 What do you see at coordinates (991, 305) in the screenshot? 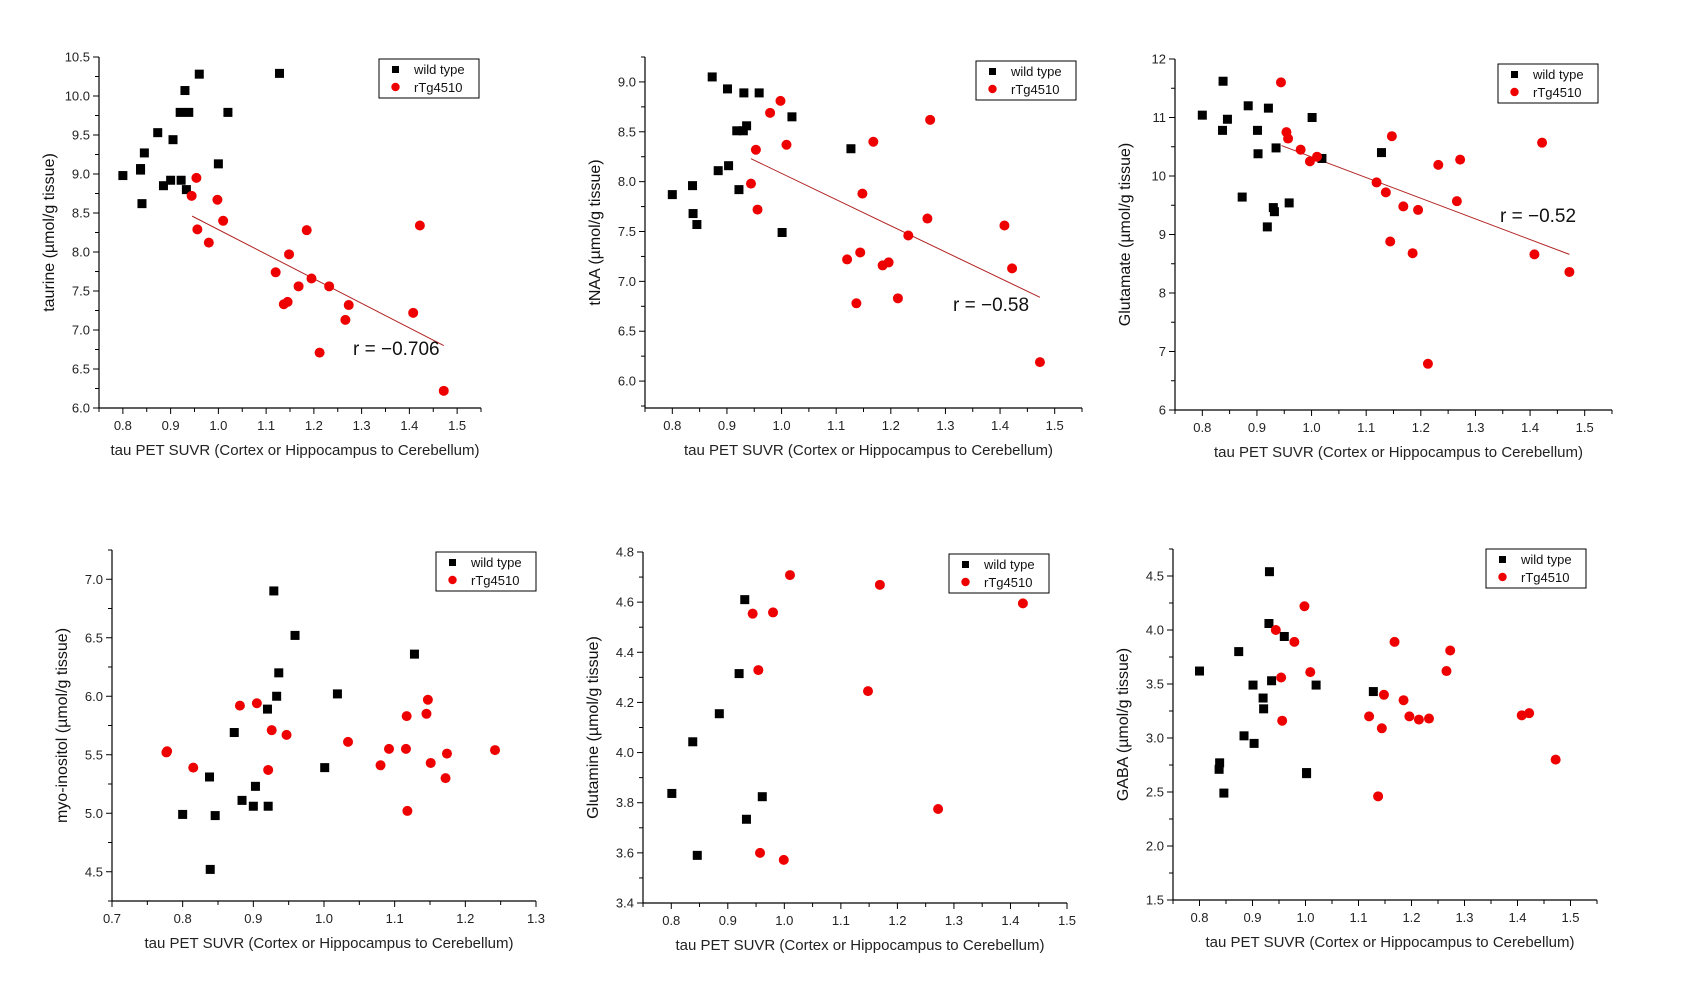
I see `correlation-annotation: r = −0.58` at bounding box center [991, 305].